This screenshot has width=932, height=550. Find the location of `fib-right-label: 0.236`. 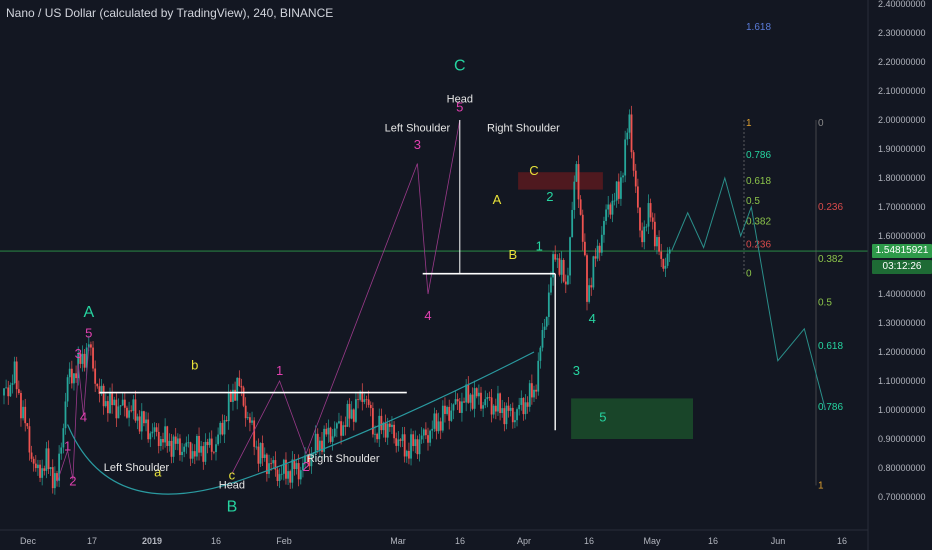

fib-right-label: 0.236 is located at coordinates (830, 207).